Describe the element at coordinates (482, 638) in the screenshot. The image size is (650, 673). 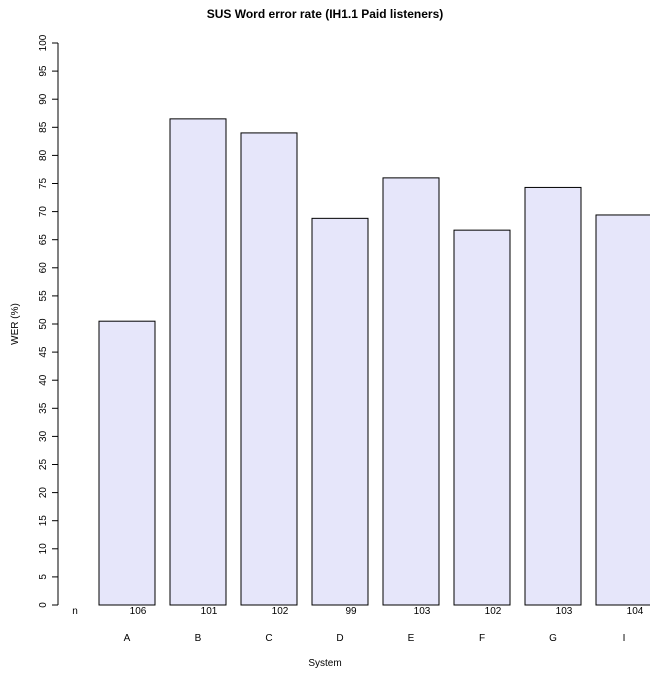
I see `x-tick-label: F` at that location.